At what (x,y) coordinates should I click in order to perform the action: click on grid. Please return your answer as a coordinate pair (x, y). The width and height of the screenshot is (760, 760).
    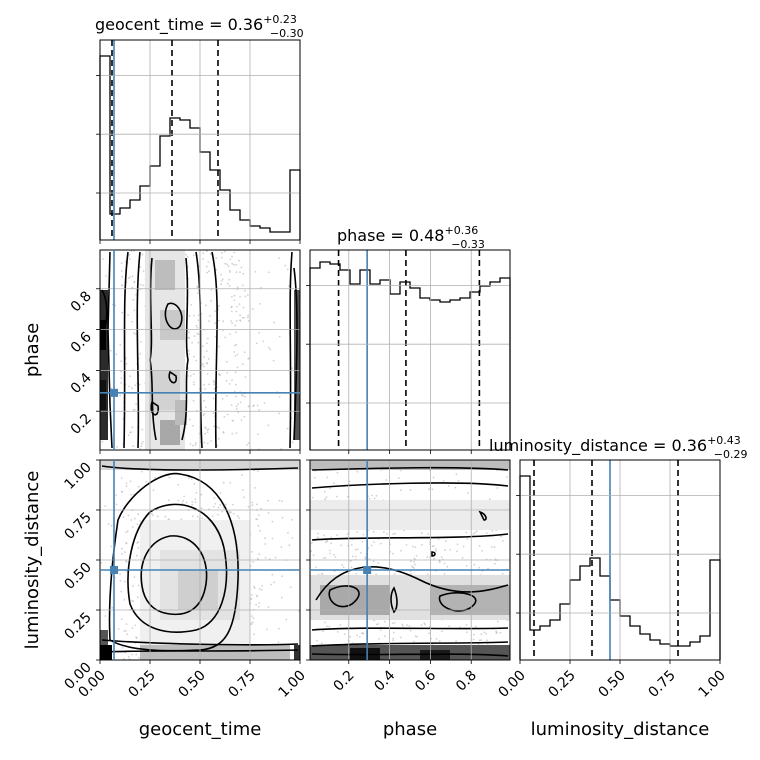
    Looking at the image, I should click on (200, 140).